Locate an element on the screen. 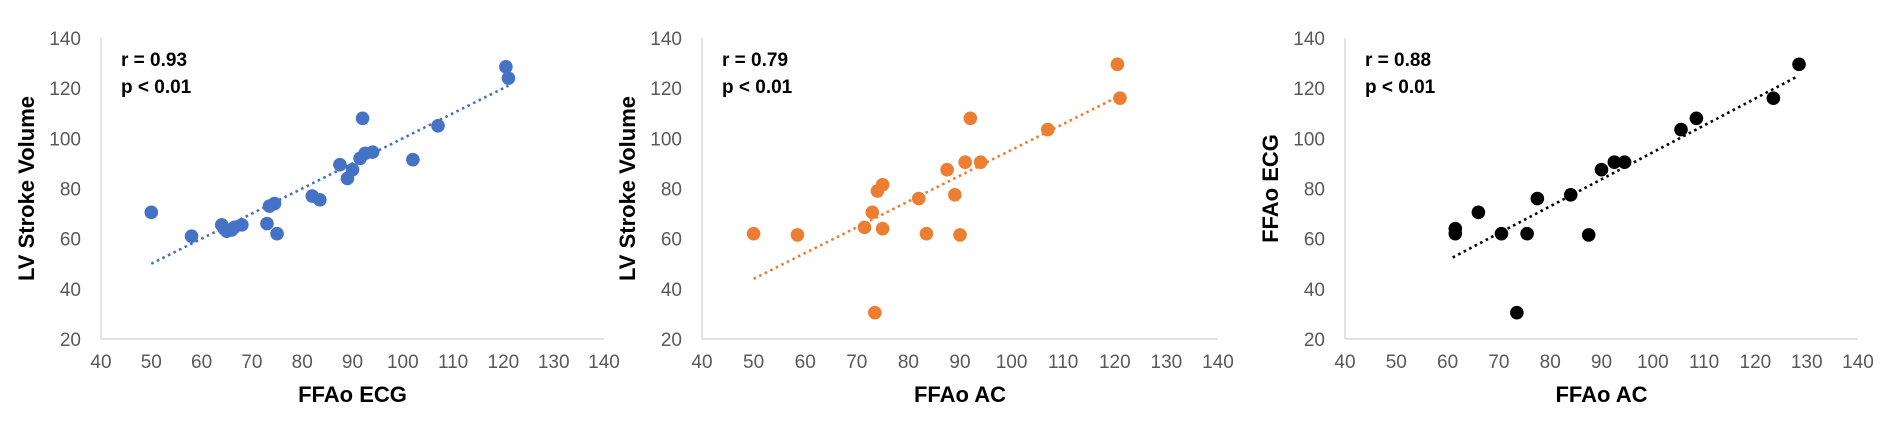  correlation-annotation: r = 0.88 is located at coordinates (1398, 60).